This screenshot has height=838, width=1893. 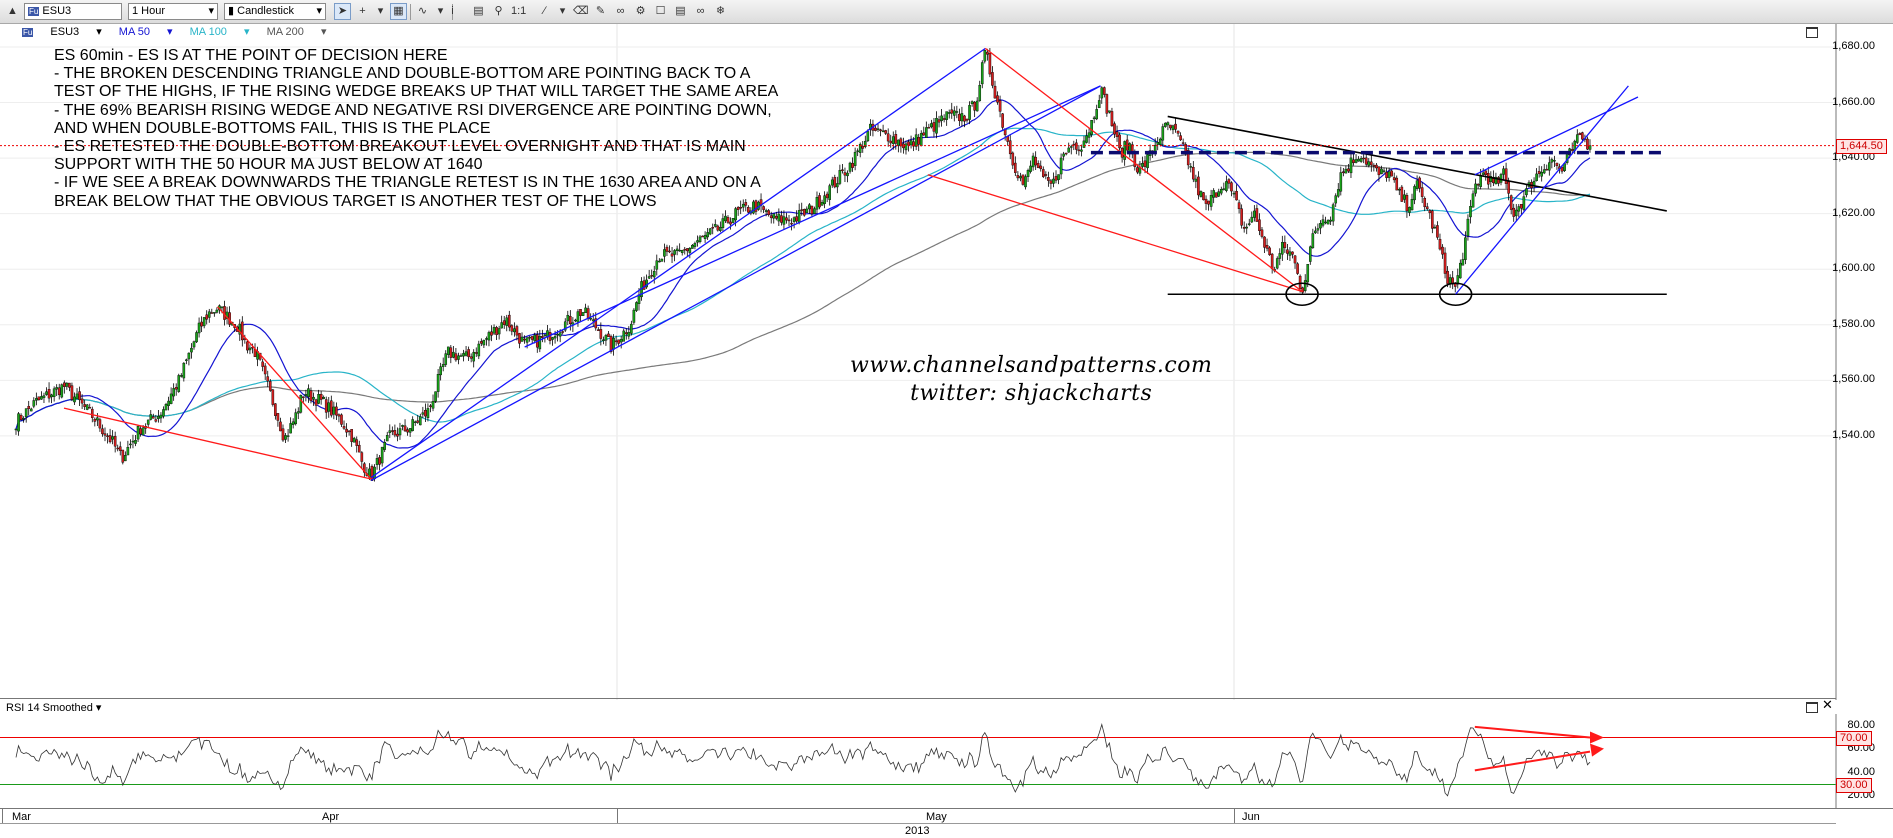 I want to click on rsi-tick-label: 40.00, so click(x=1861, y=771).